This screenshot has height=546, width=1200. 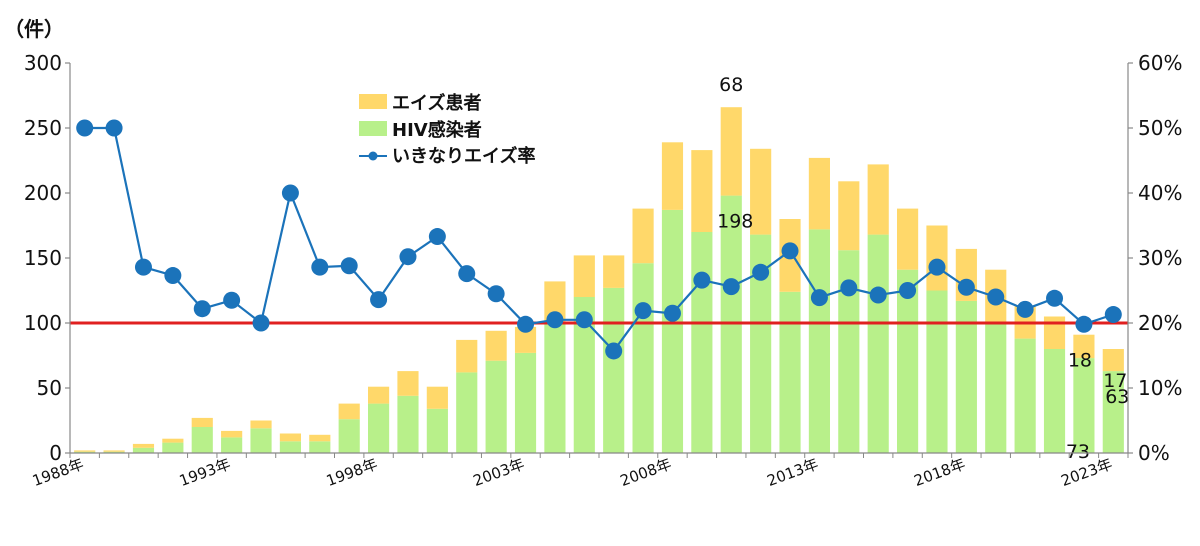 I want to click on bar-aids-2003, so click(x=525, y=339).